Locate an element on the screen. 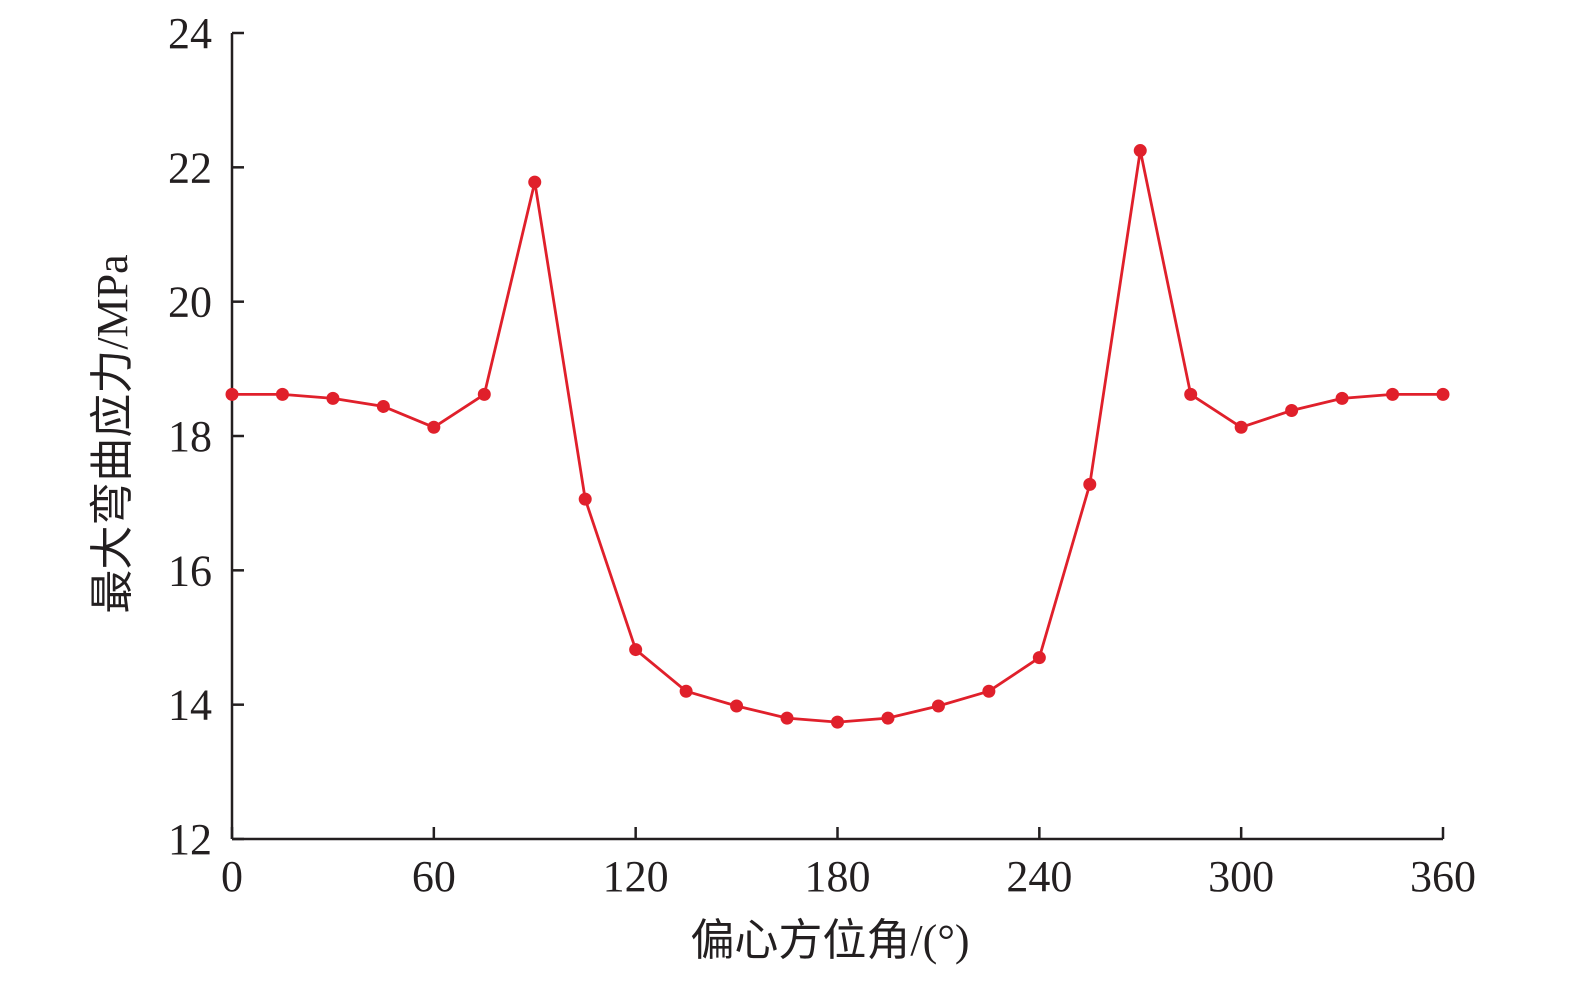  y-tick-label: 20 is located at coordinates (190, 302).